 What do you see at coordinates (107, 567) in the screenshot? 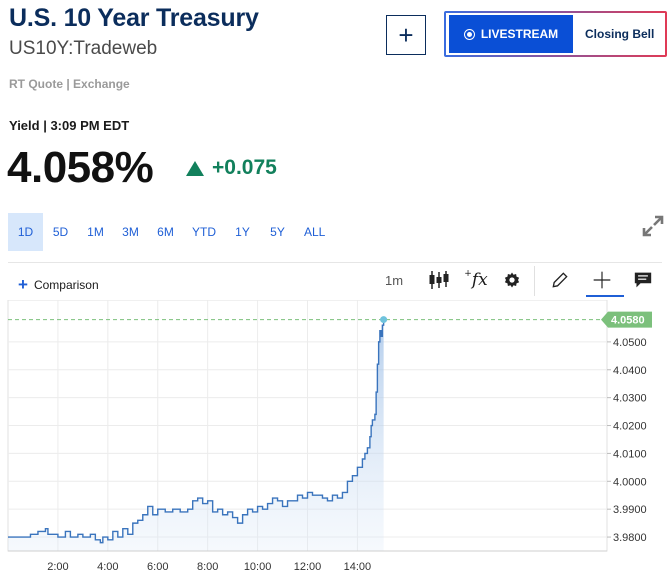
I see `x-tick-label: 4:00` at bounding box center [107, 567].